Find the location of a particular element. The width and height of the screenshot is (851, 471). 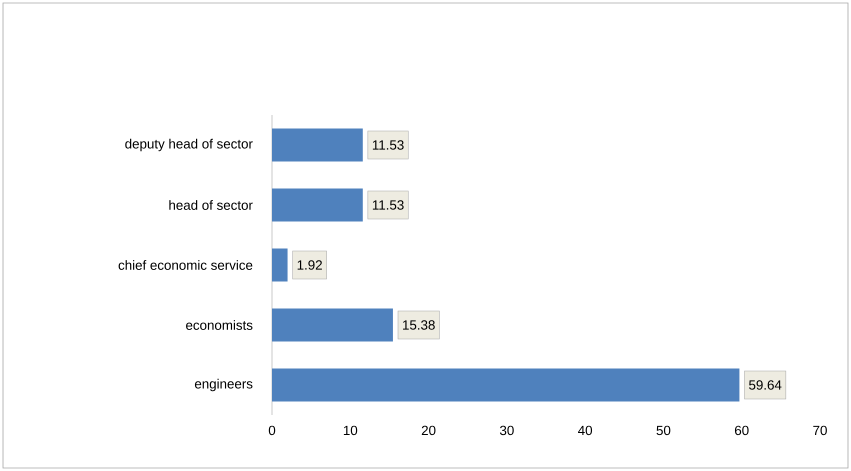

data-label: 59.64 is located at coordinates (765, 385).